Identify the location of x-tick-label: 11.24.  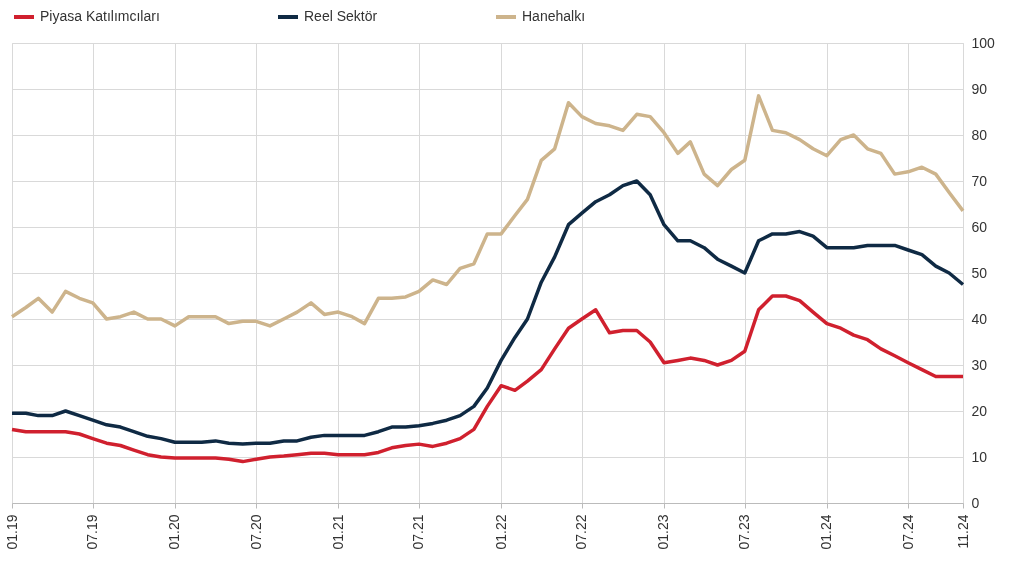
(962, 531).